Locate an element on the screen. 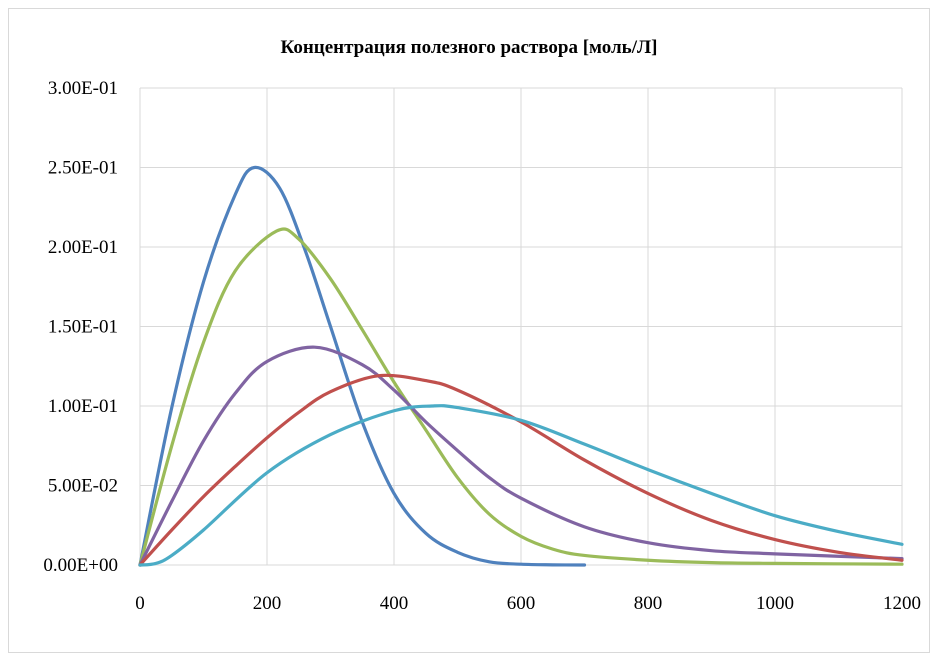 The height and width of the screenshot is (657, 933). chart-title: Концентрация полезного раствора [моль/Л] is located at coordinates (469, 47).